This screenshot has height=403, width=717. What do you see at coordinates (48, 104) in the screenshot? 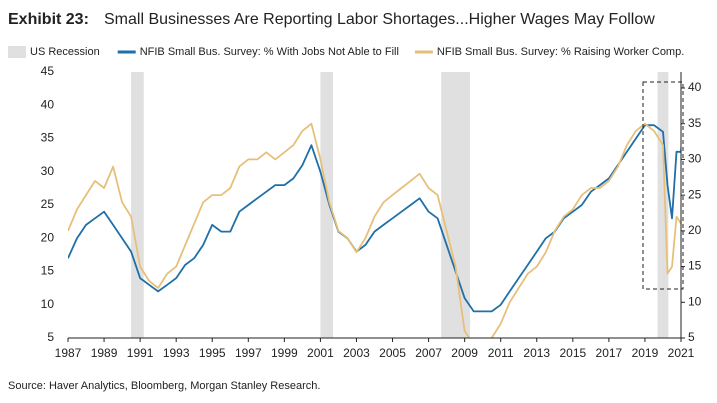
I see `y-tick-label: 40` at bounding box center [48, 104].